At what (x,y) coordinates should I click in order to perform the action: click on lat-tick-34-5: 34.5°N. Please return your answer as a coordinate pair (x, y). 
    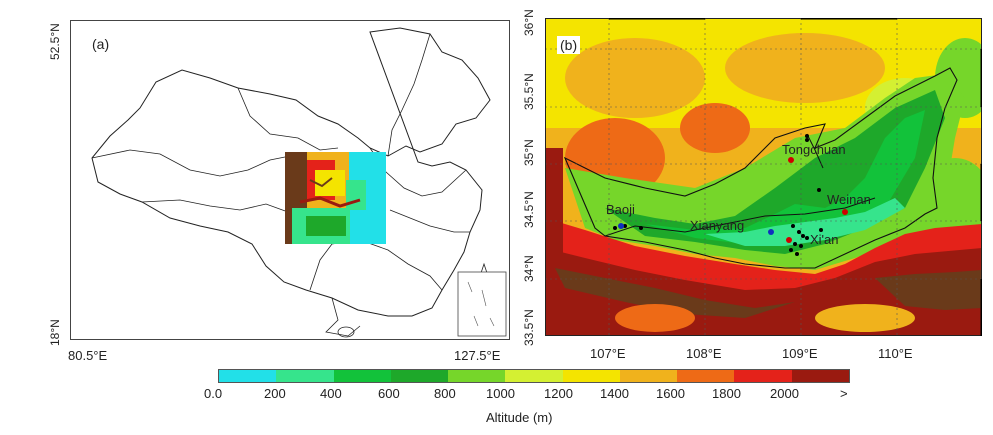
    Looking at the image, I should click on (529, 209).